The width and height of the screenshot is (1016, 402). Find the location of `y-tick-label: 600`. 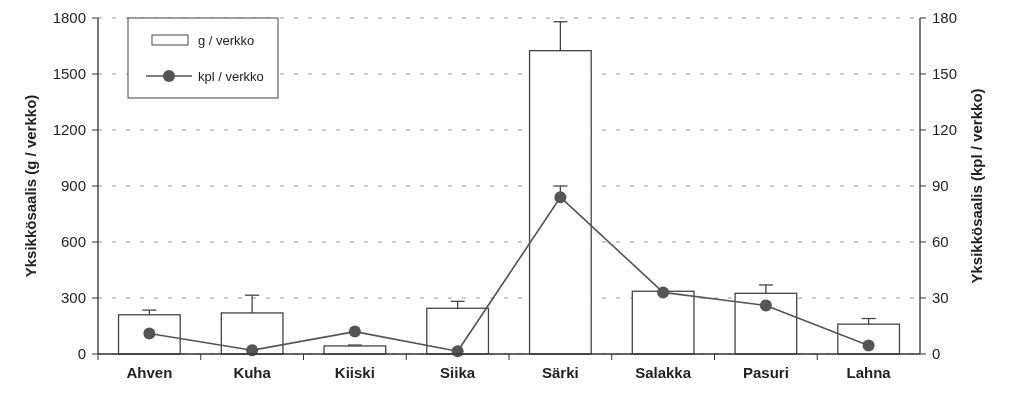

y-tick-label: 600 is located at coordinates (73, 242).